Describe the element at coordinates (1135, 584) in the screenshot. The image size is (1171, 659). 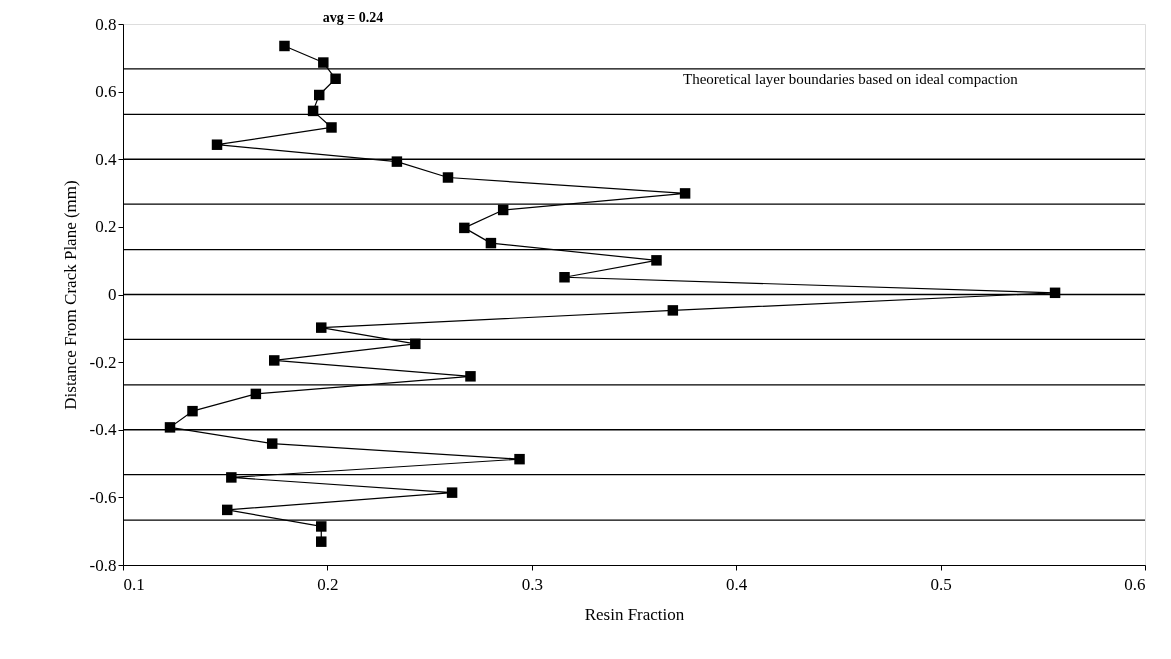
I see `x-tick-label: 0.6` at that location.